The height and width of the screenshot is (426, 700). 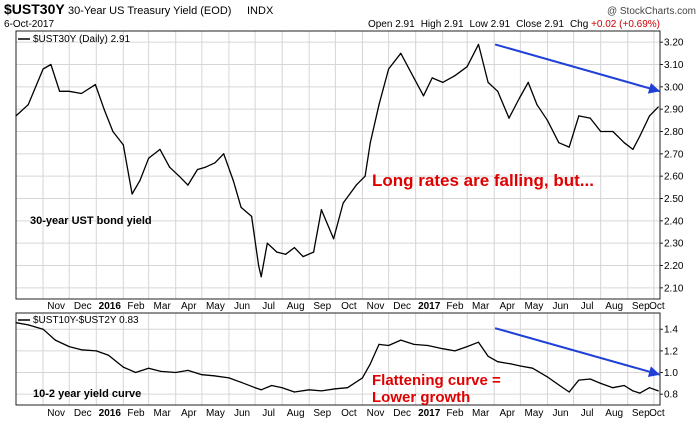 What do you see at coordinates (260, 11) in the screenshot?
I see `header-index: INDX` at bounding box center [260, 11].